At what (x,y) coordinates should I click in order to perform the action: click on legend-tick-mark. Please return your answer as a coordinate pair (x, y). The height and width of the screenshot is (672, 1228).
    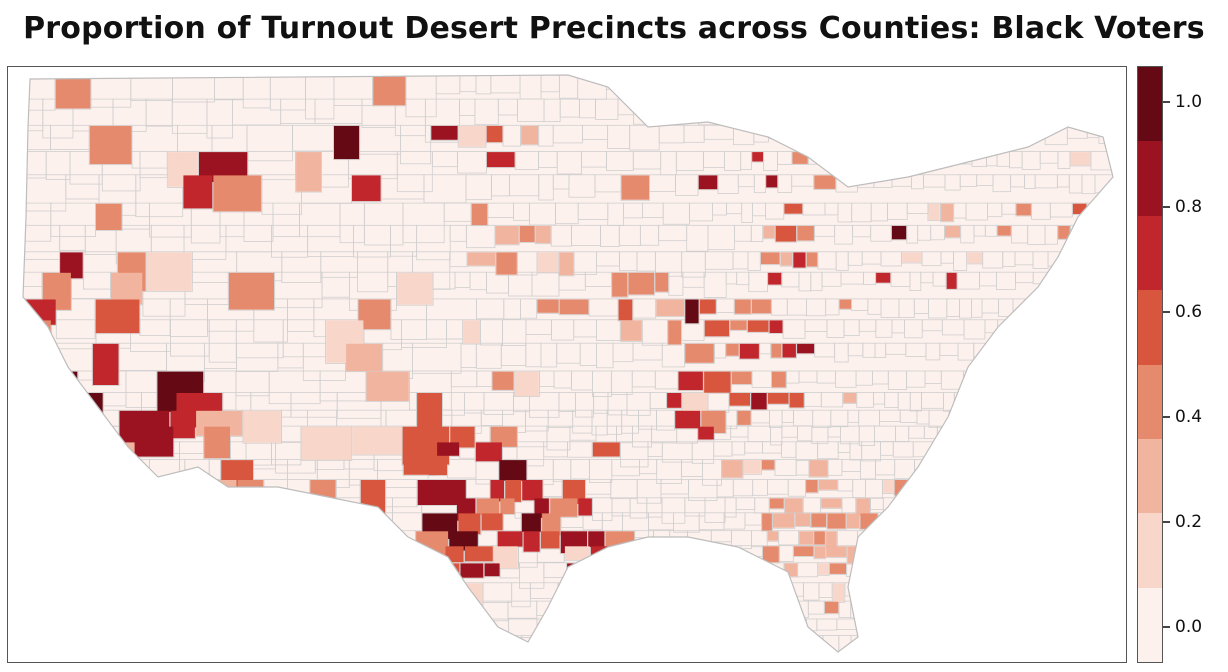
    Looking at the image, I should click on (1166, 417).